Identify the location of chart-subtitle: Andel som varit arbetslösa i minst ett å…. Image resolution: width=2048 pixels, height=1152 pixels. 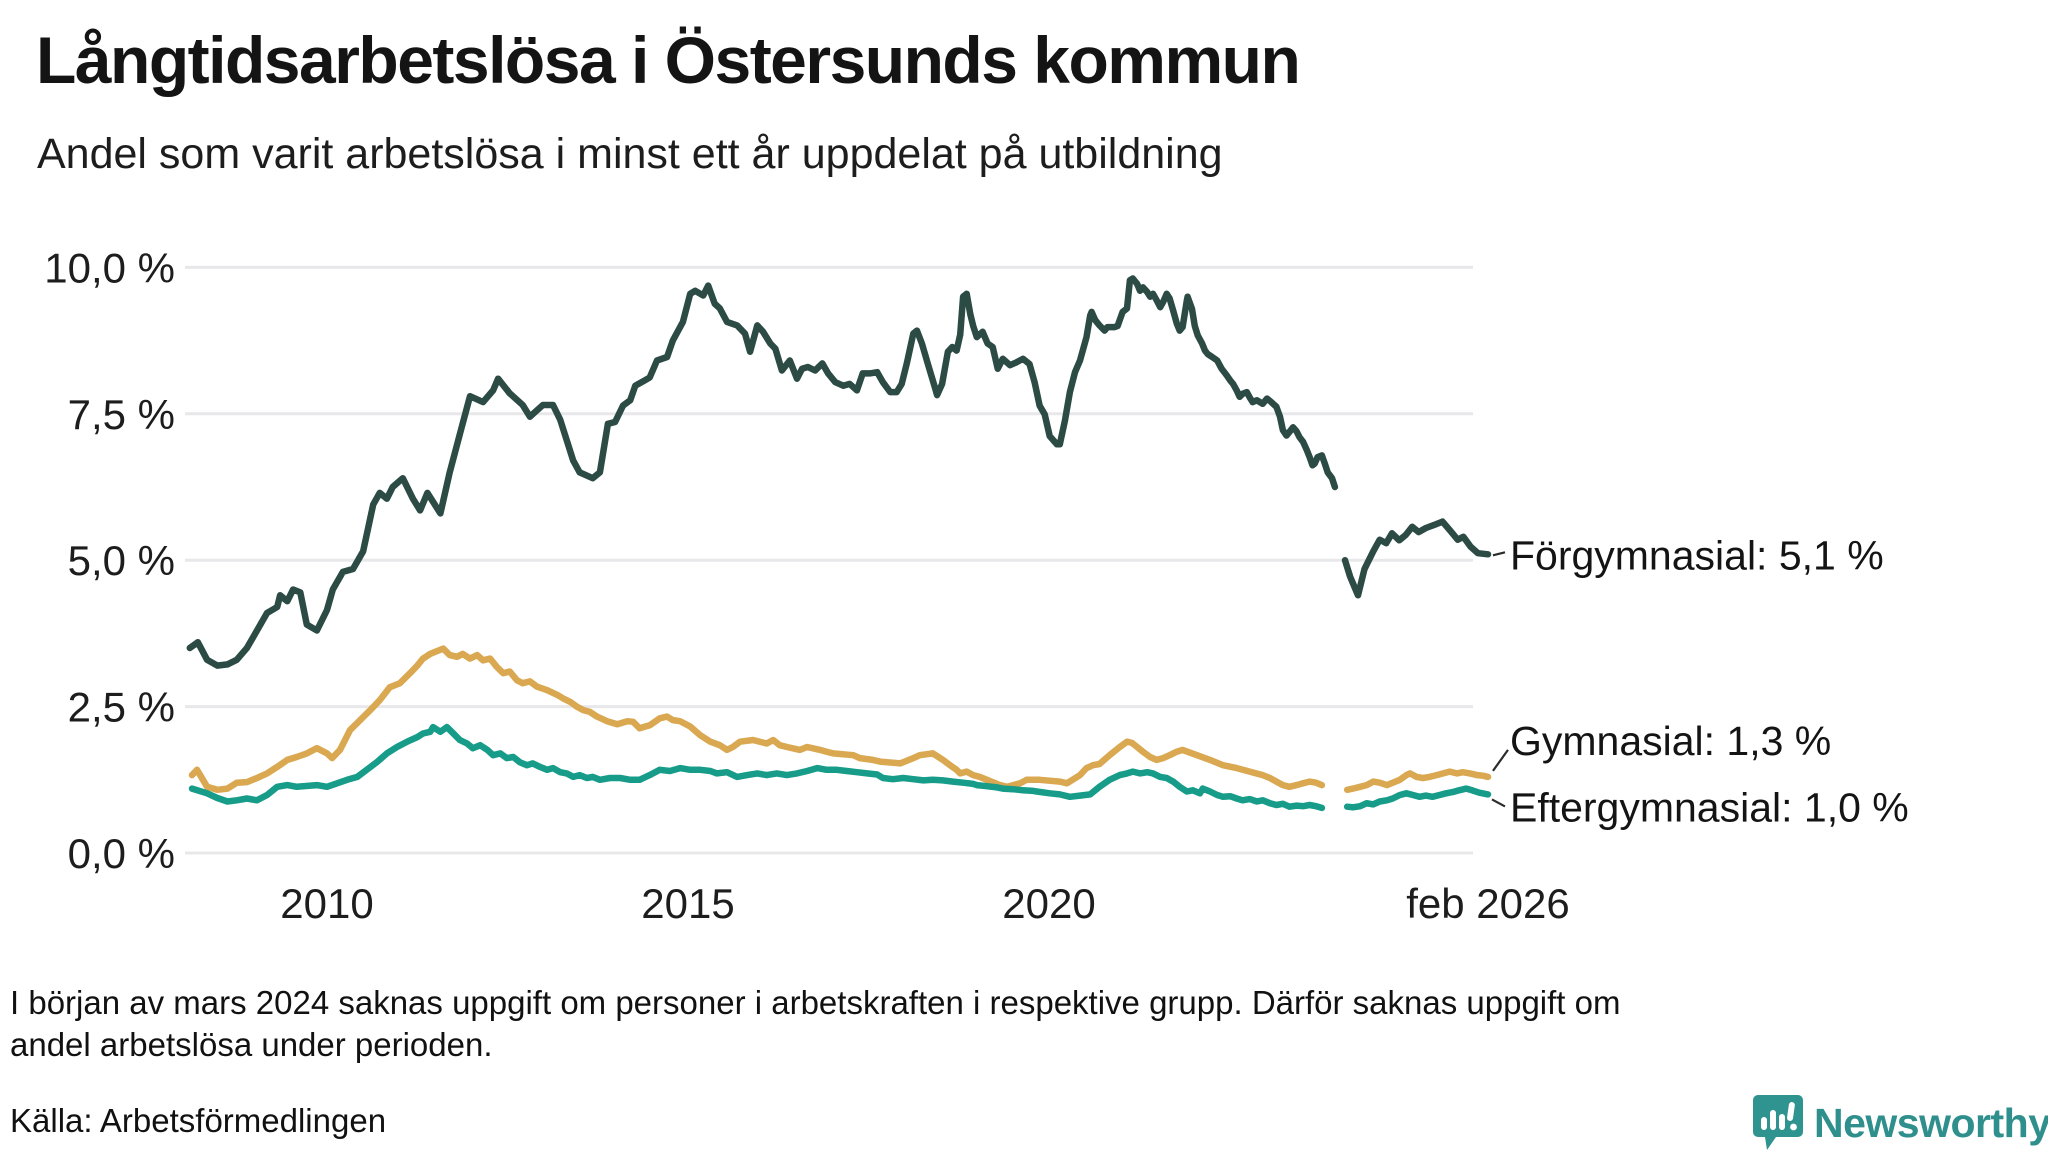
(630, 154).